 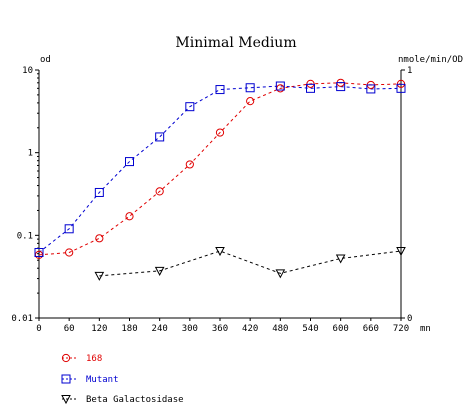 I want to click on x-tick-label: 60, so click(x=69, y=329).